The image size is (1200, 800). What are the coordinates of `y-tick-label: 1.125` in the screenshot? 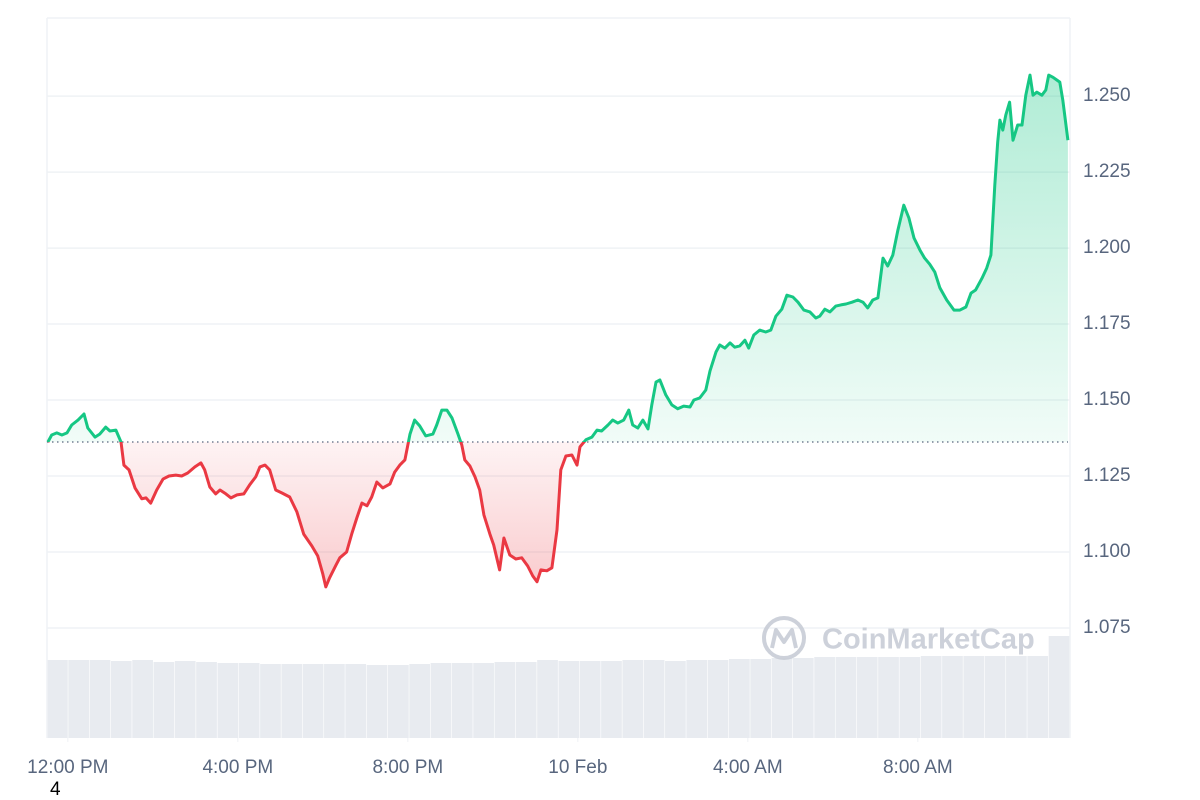 It's located at (1107, 475).